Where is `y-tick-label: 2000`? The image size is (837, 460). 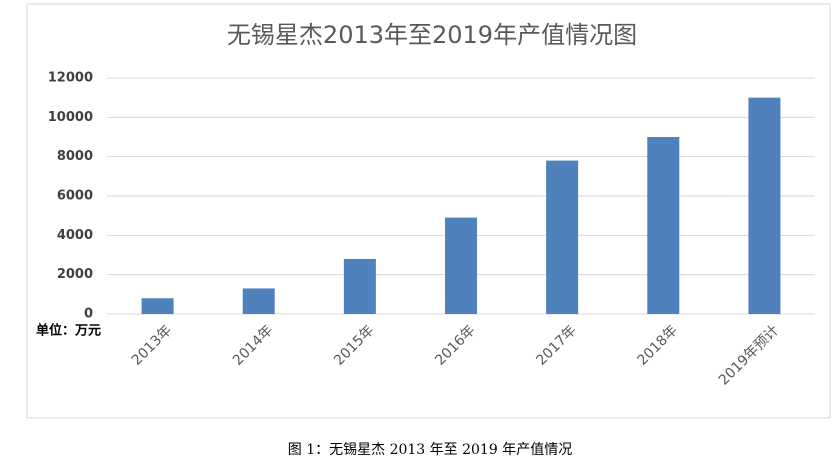
y-tick-label: 2000 is located at coordinates (75, 274).